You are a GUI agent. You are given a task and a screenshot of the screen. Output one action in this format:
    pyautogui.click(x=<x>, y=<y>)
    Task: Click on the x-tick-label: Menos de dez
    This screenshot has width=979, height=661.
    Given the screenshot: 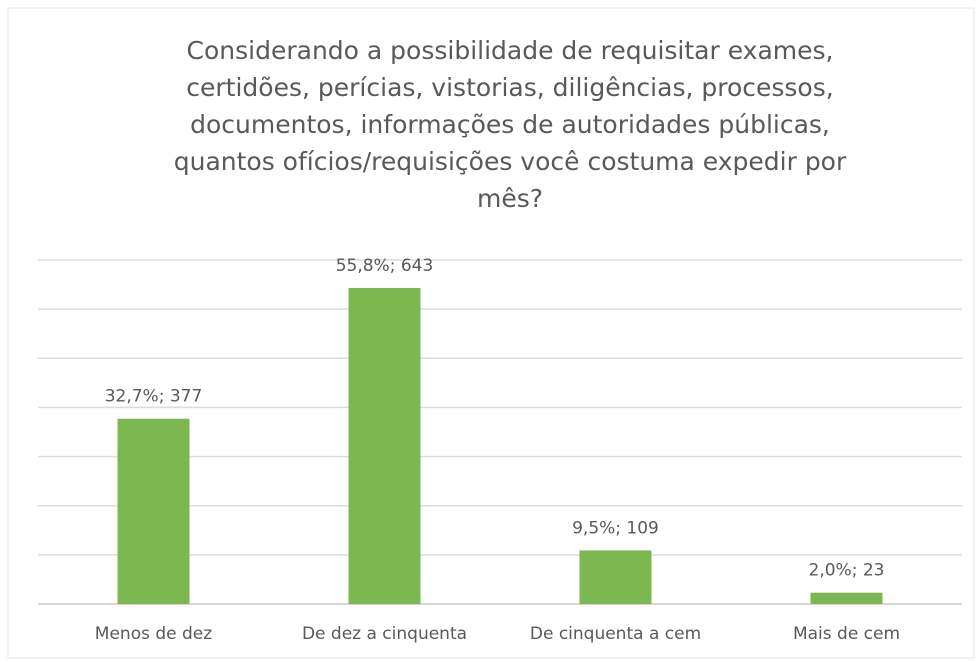 What is the action you would take?
    pyautogui.click(x=153, y=634)
    